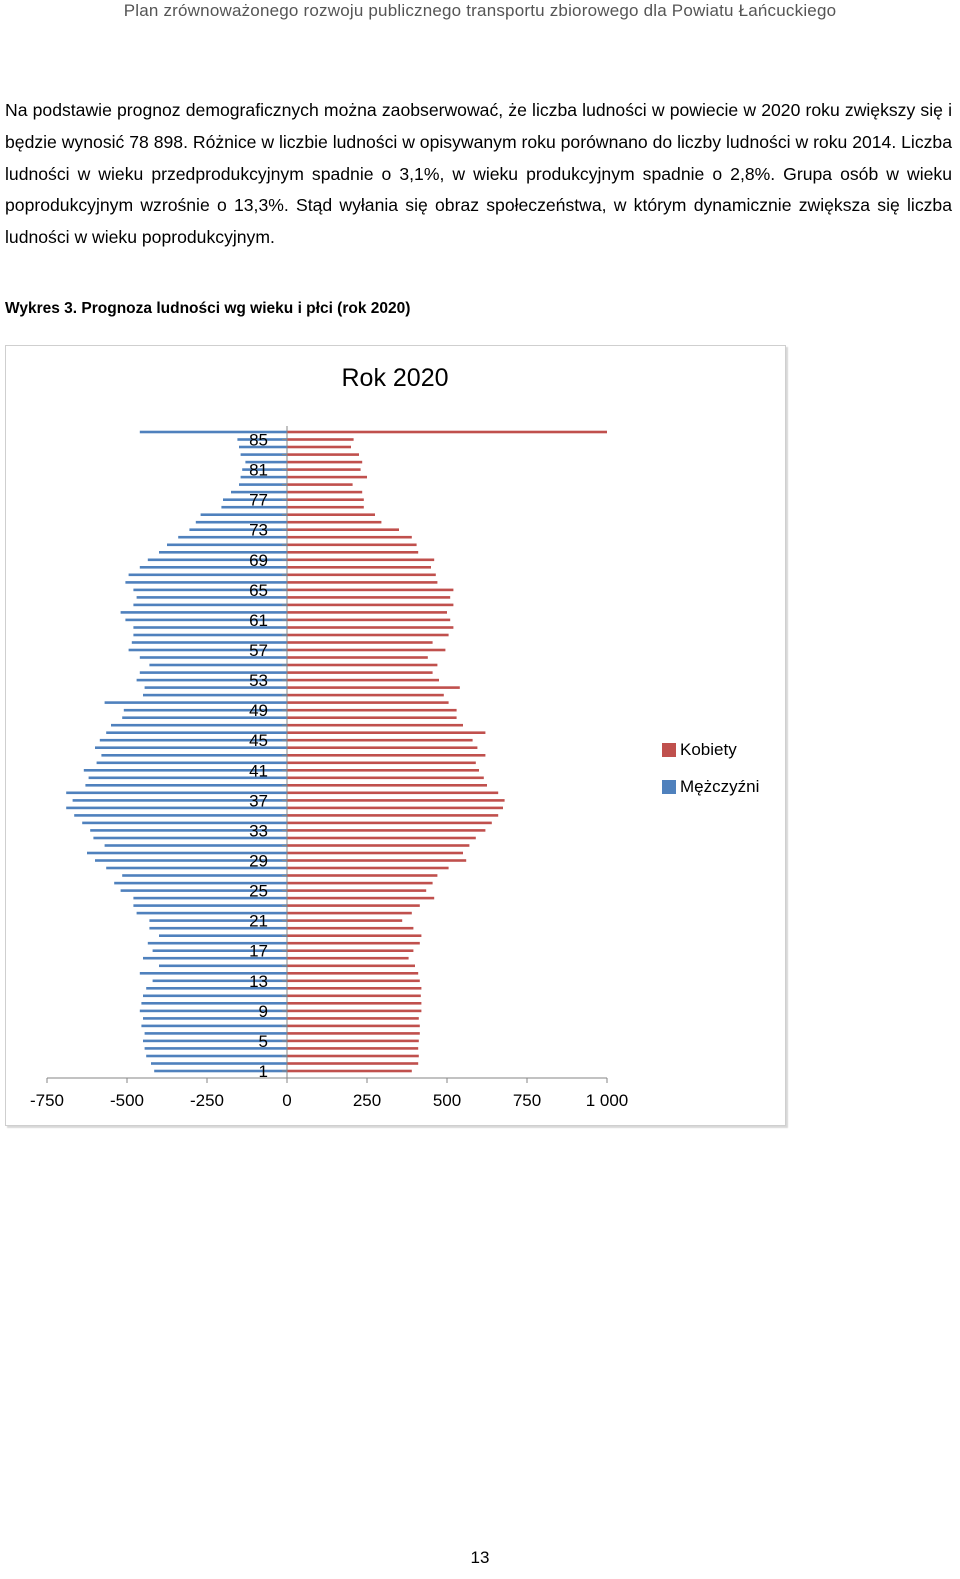 The width and height of the screenshot is (960, 1579). What do you see at coordinates (47, 1100) in the screenshot?
I see `x-tick-label: -750` at bounding box center [47, 1100].